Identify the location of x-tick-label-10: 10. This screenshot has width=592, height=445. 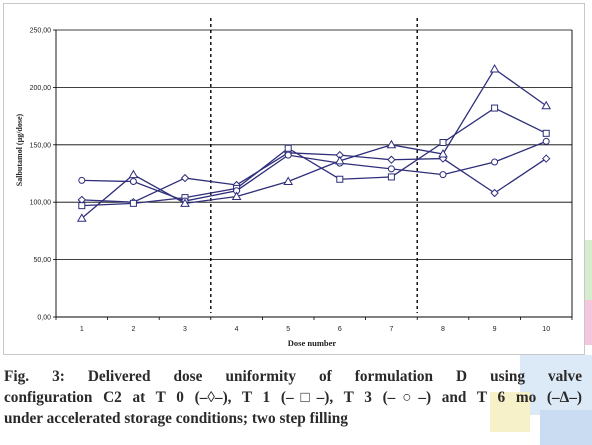
(546, 329).